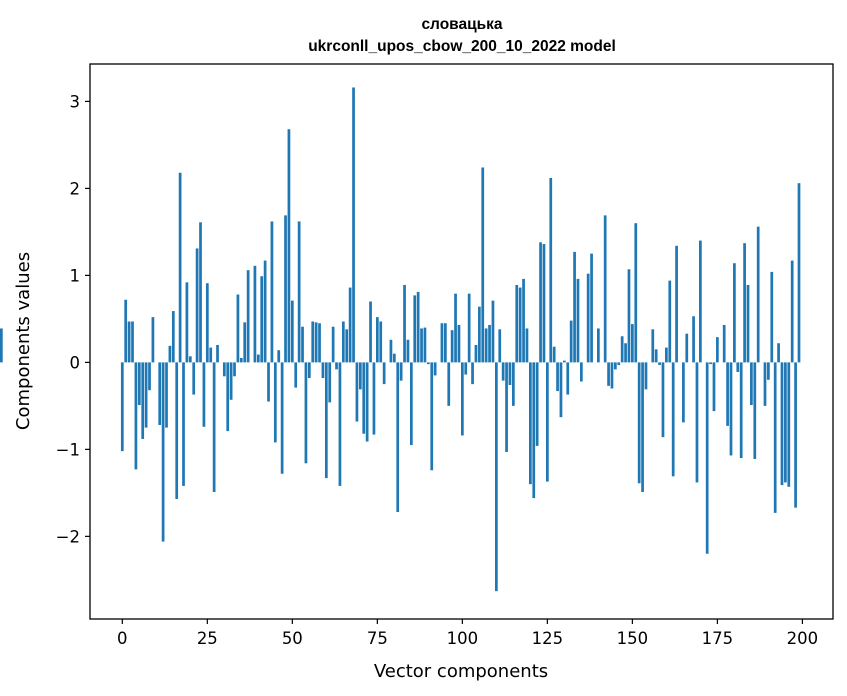 The image size is (847, 696). I want to click on y-axis-label: Components values, so click(23, 341).